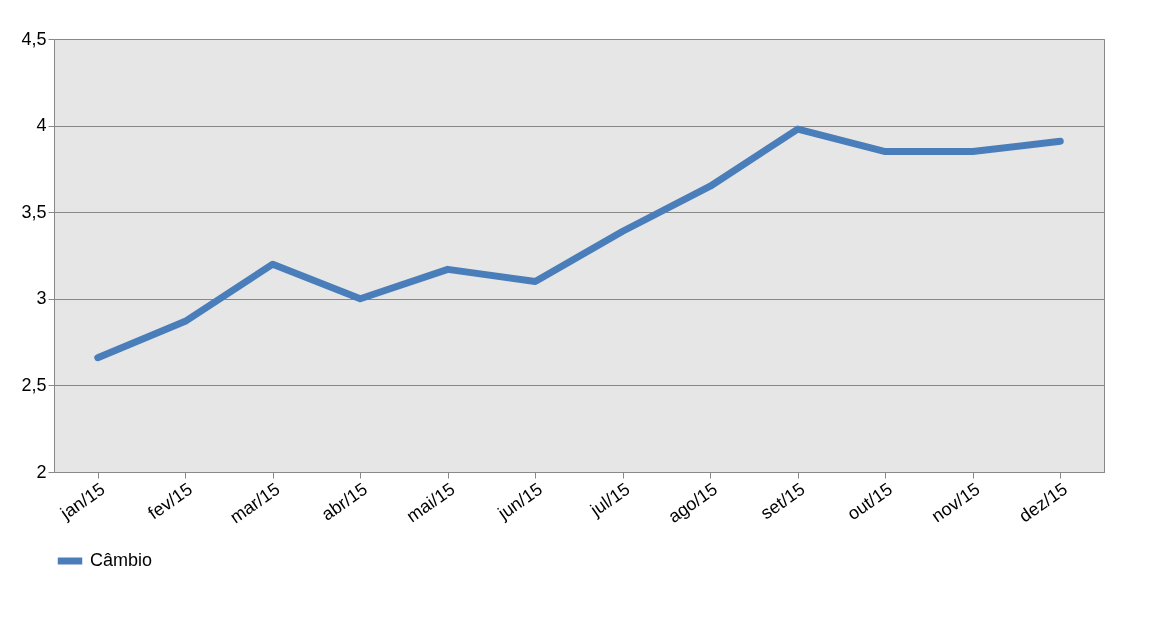  Describe the element at coordinates (34, 38) in the screenshot. I see `y-tick-label: 4,5` at that location.